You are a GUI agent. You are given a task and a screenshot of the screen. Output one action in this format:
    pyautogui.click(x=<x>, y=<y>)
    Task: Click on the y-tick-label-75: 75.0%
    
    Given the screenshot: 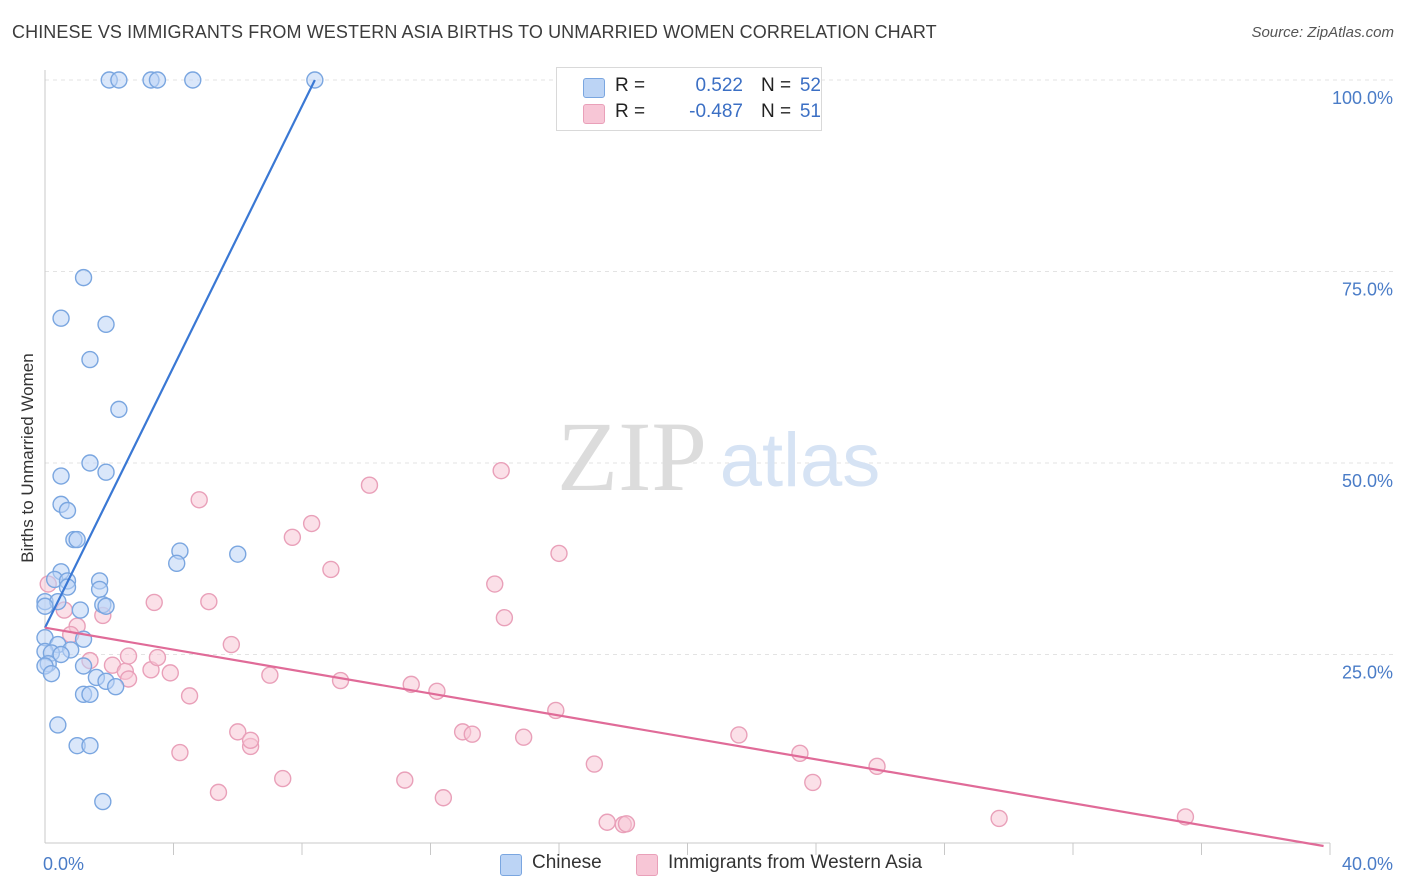 What is the action you would take?
    pyautogui.click(x=1367, y=290)
    